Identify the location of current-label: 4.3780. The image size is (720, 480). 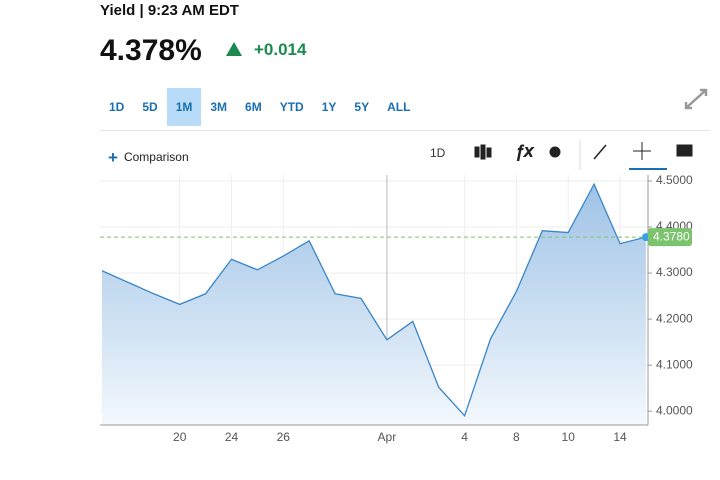
(671, 236).